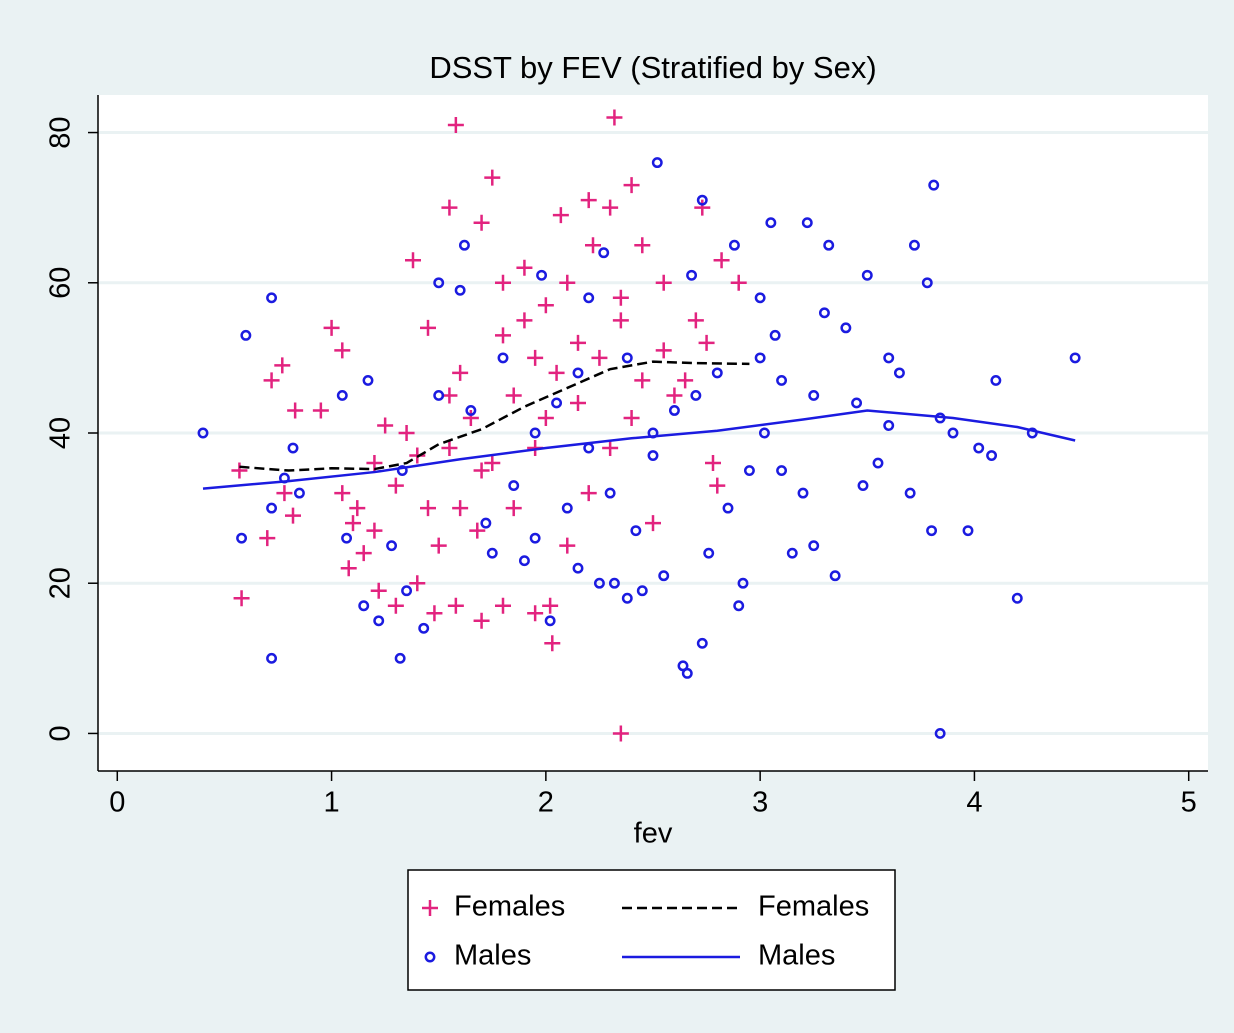 Image resolution: width=1234 pixels, height=1033 pixels. I want to click on x-tick-label: 3, so click(760, 803).